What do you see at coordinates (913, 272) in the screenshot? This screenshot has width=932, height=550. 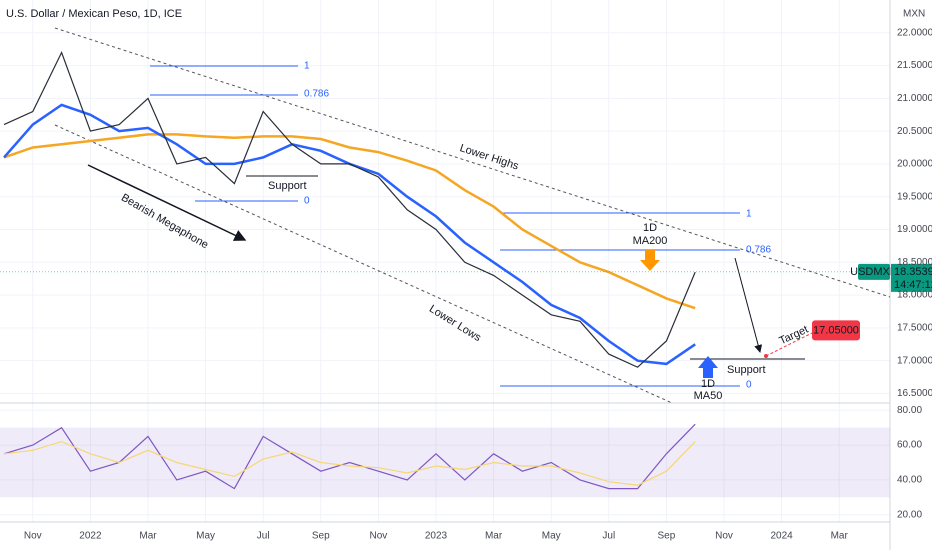 I see `price-label: 18.35394` at bounding box center [913, 272].